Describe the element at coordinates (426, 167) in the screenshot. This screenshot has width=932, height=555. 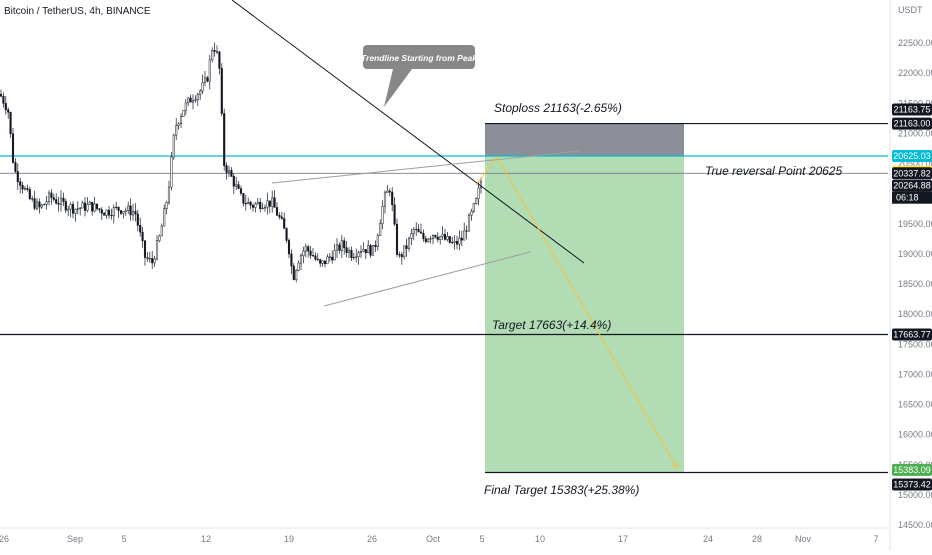
I see `wedge-upper-line` at that location.